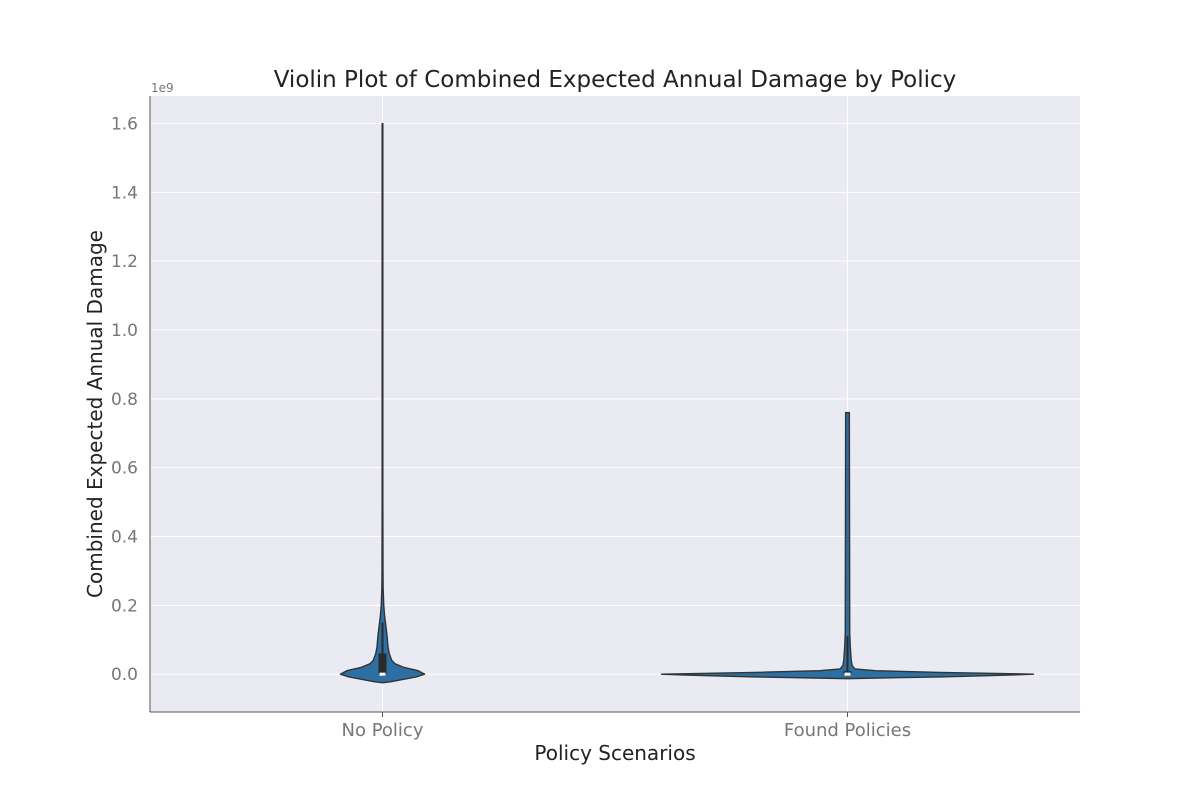  Describe the element at coordinates (124, 400) in the screenshot. I see `y-tick-label: 0.8` at that location.